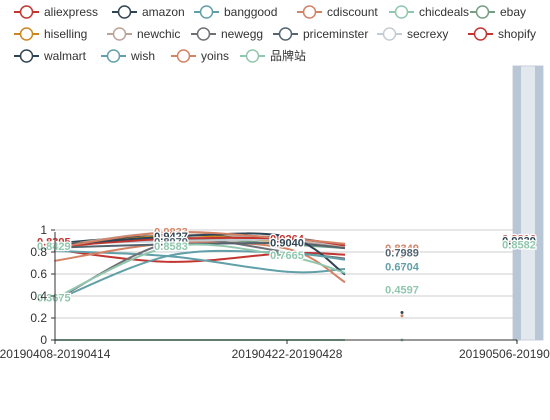  Describe the element at coordinates (71, 12) in the screenshot. I see `legend-label: aliexpress` at that location.